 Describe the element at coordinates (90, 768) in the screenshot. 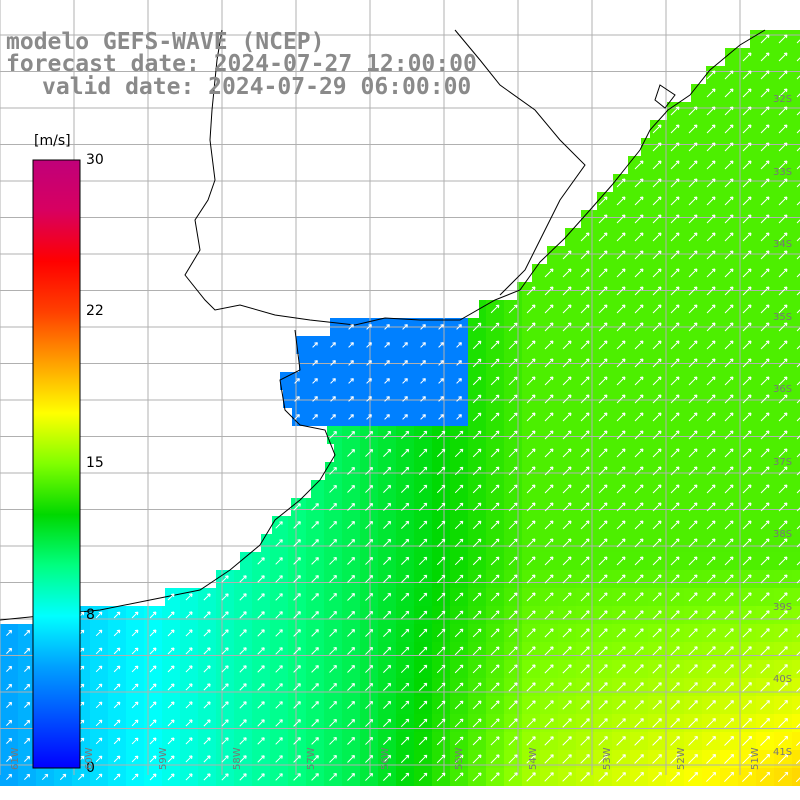

I see `colorbar-tick-0: 0` at that location.